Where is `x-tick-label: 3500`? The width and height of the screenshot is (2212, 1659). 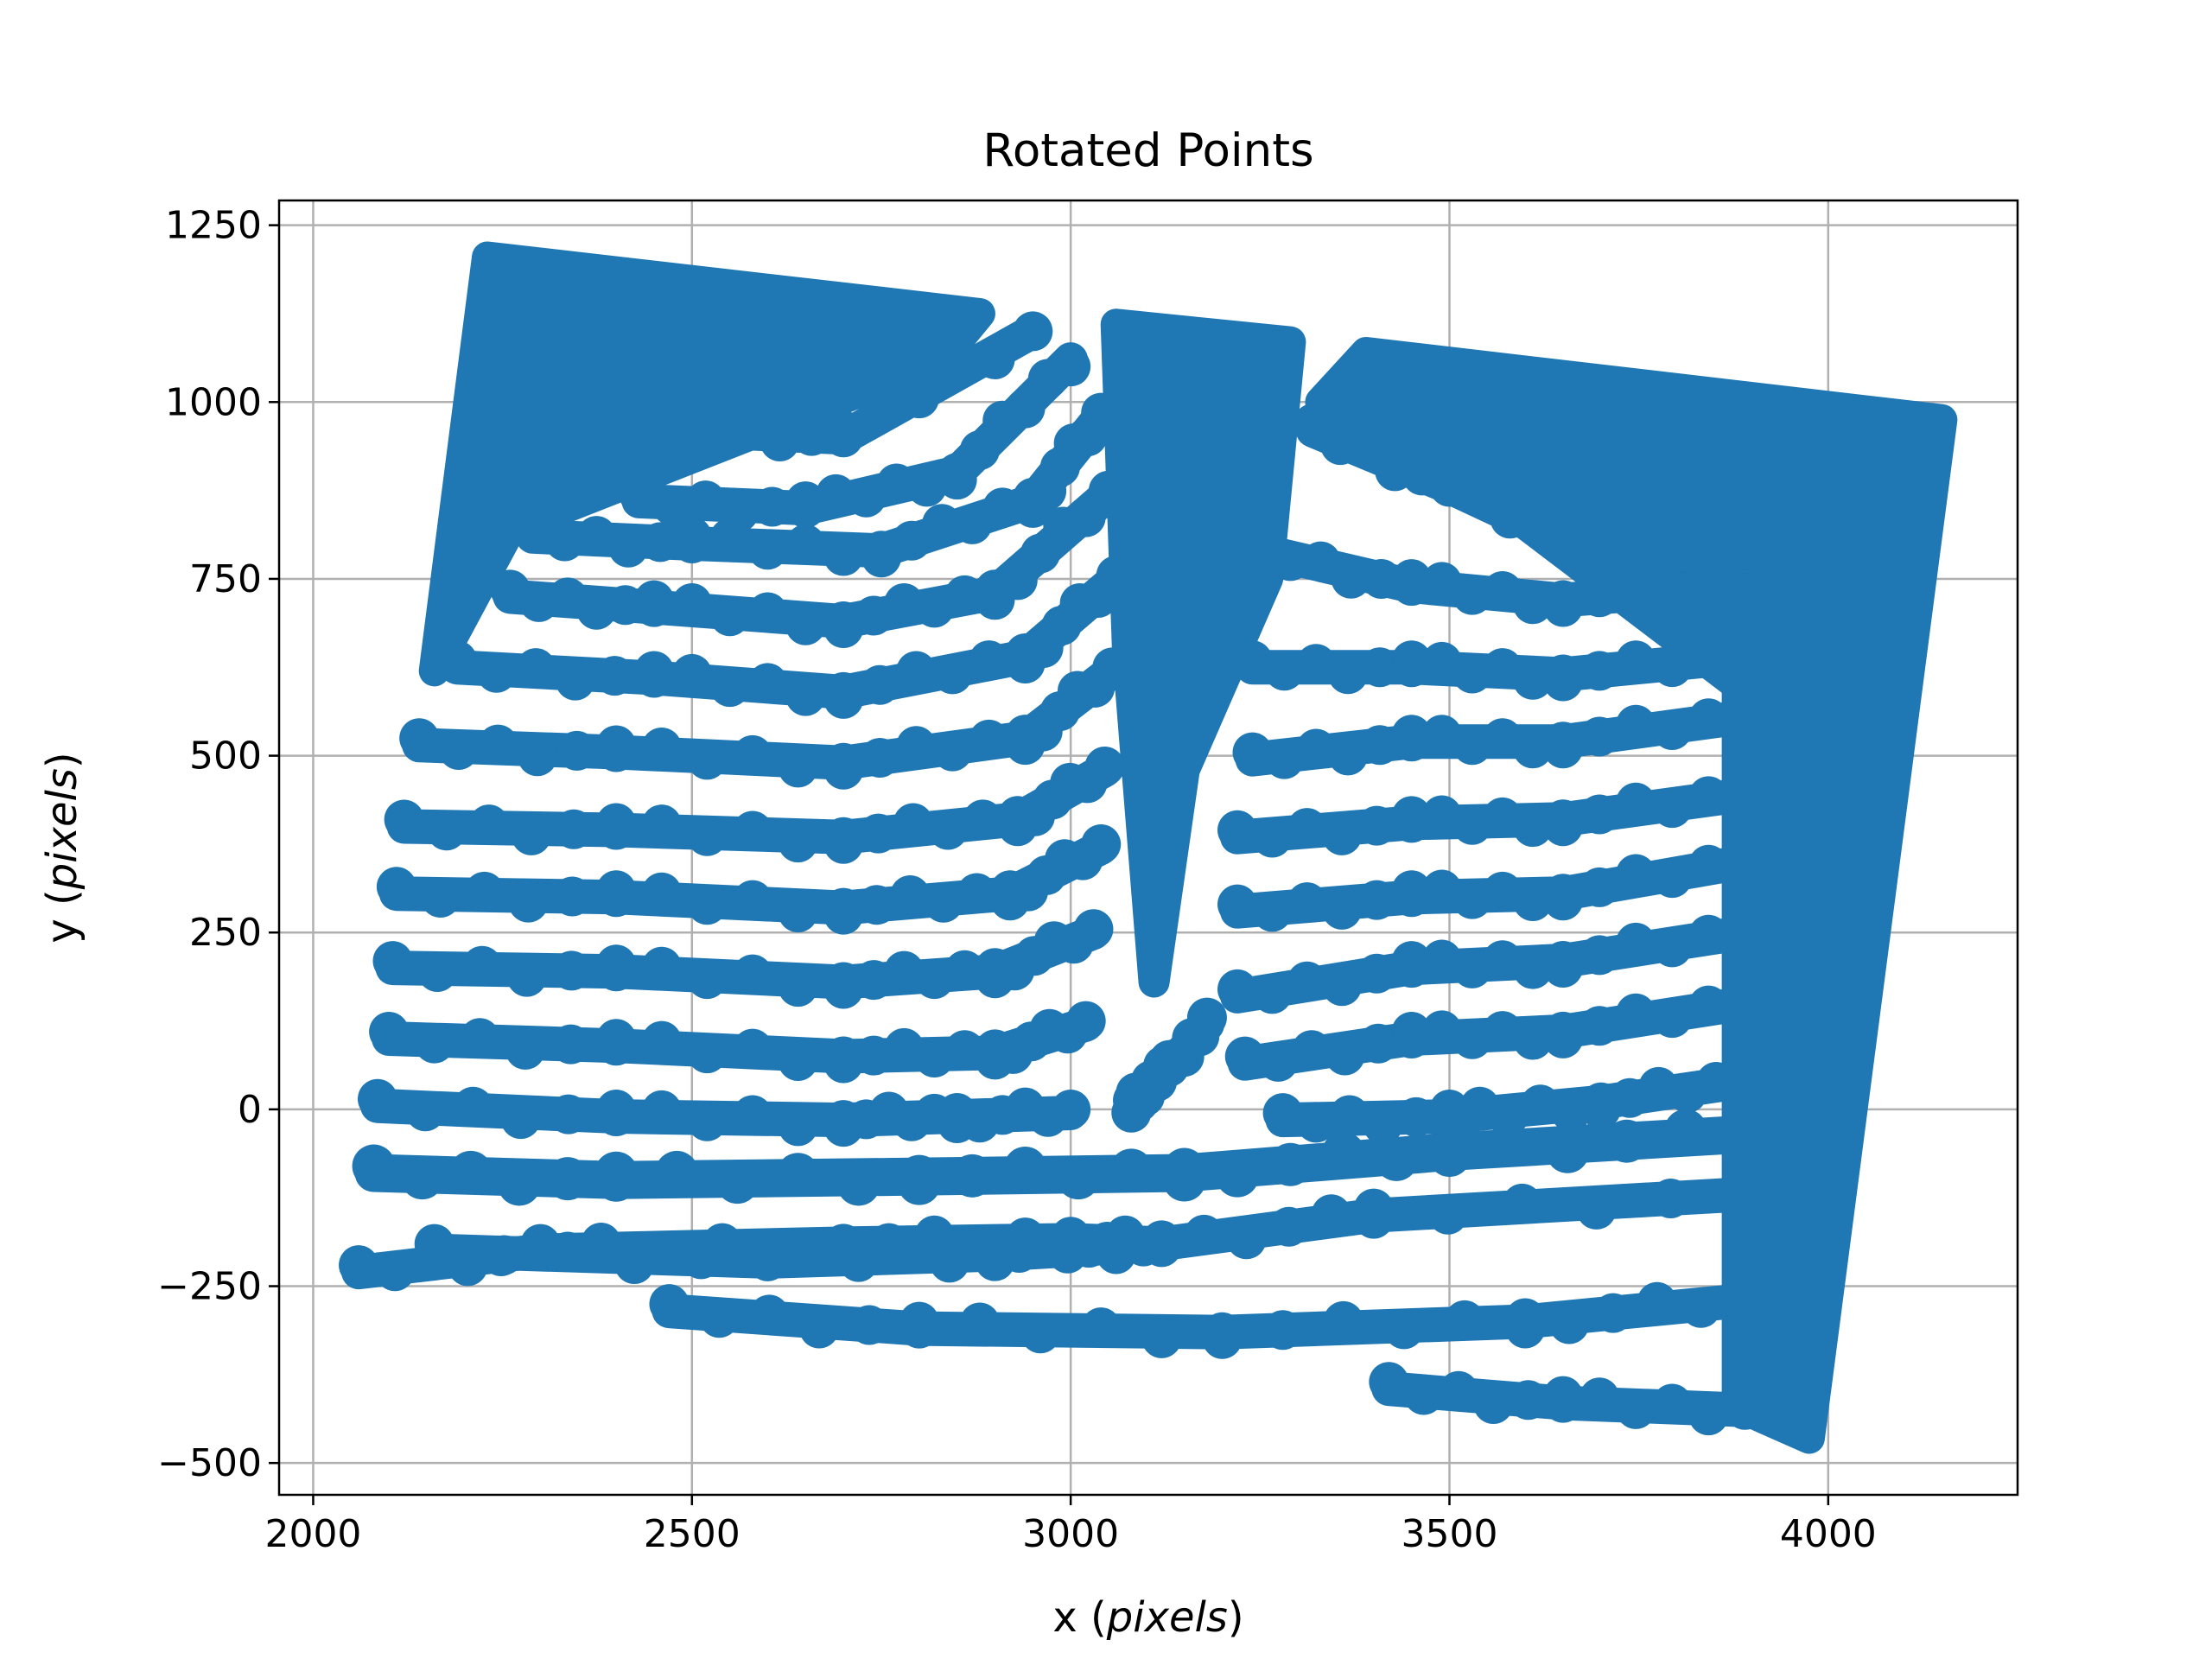 x-tick-label: 3500 is located at coordinates (1449, 1534).